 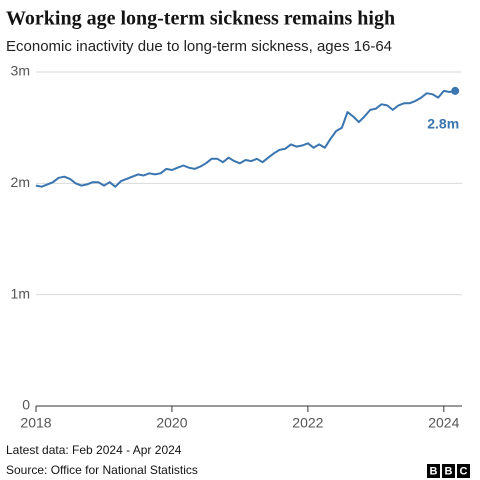 What do you see at coordinates (171, 423) in the screenshot?
I see `x-tick-label: 2020` at bounding box center [171, 423].